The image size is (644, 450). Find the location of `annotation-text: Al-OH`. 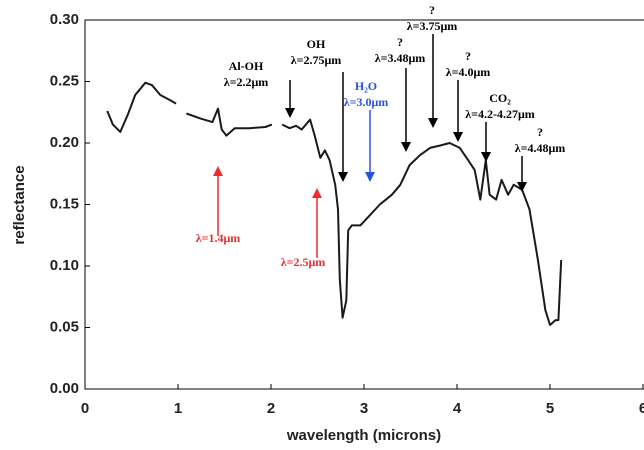

annotation-text: Al-OH is located at coordinates (246, 66).